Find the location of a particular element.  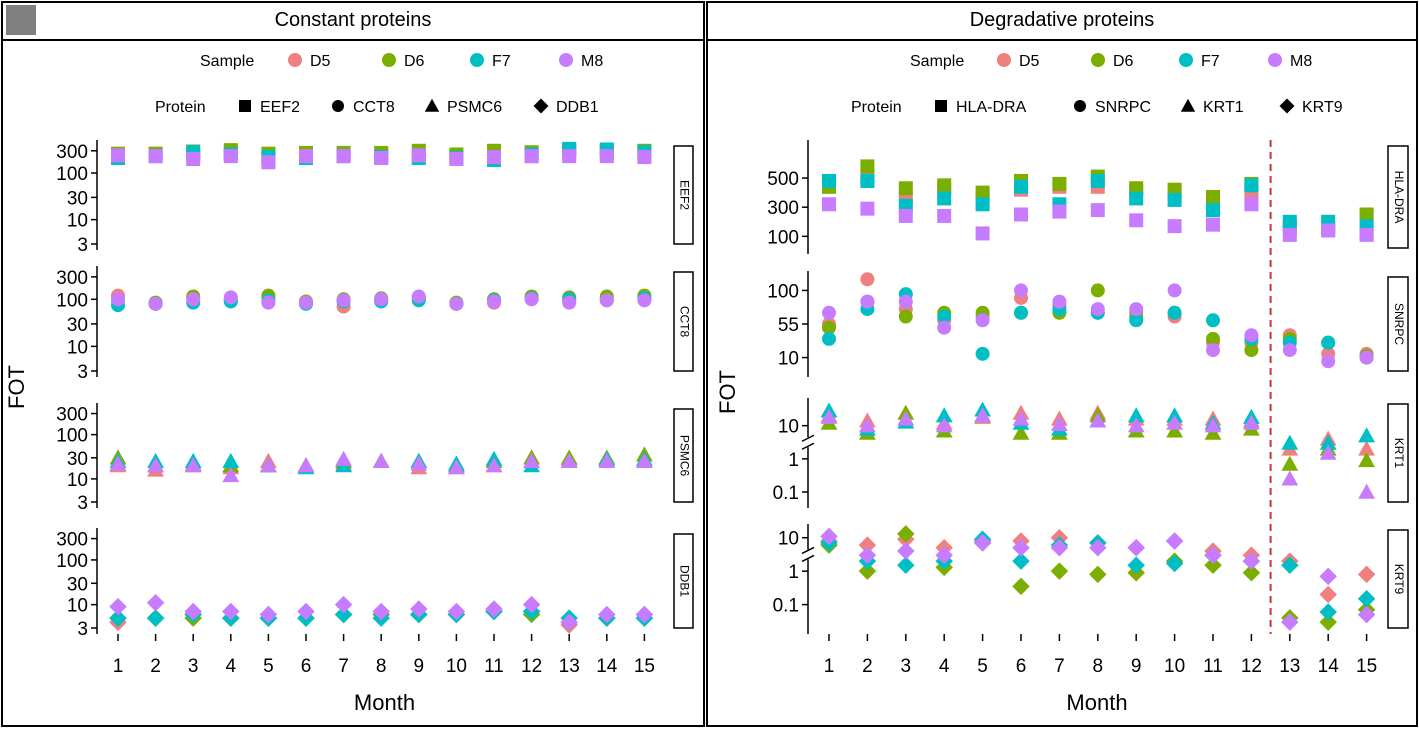

x-tick-label: 13 is located at coordinates (569, 666).